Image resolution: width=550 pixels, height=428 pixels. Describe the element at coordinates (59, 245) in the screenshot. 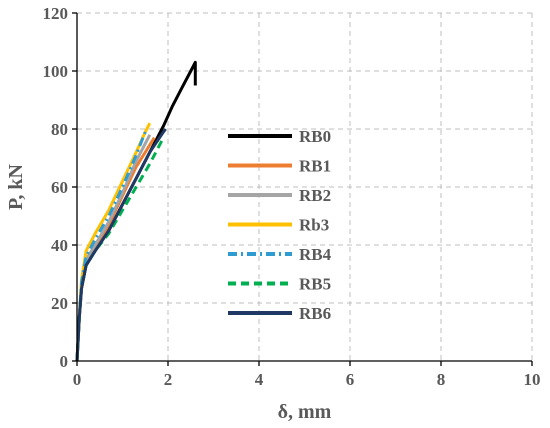

I see `y-tick-label: 40` at that location.